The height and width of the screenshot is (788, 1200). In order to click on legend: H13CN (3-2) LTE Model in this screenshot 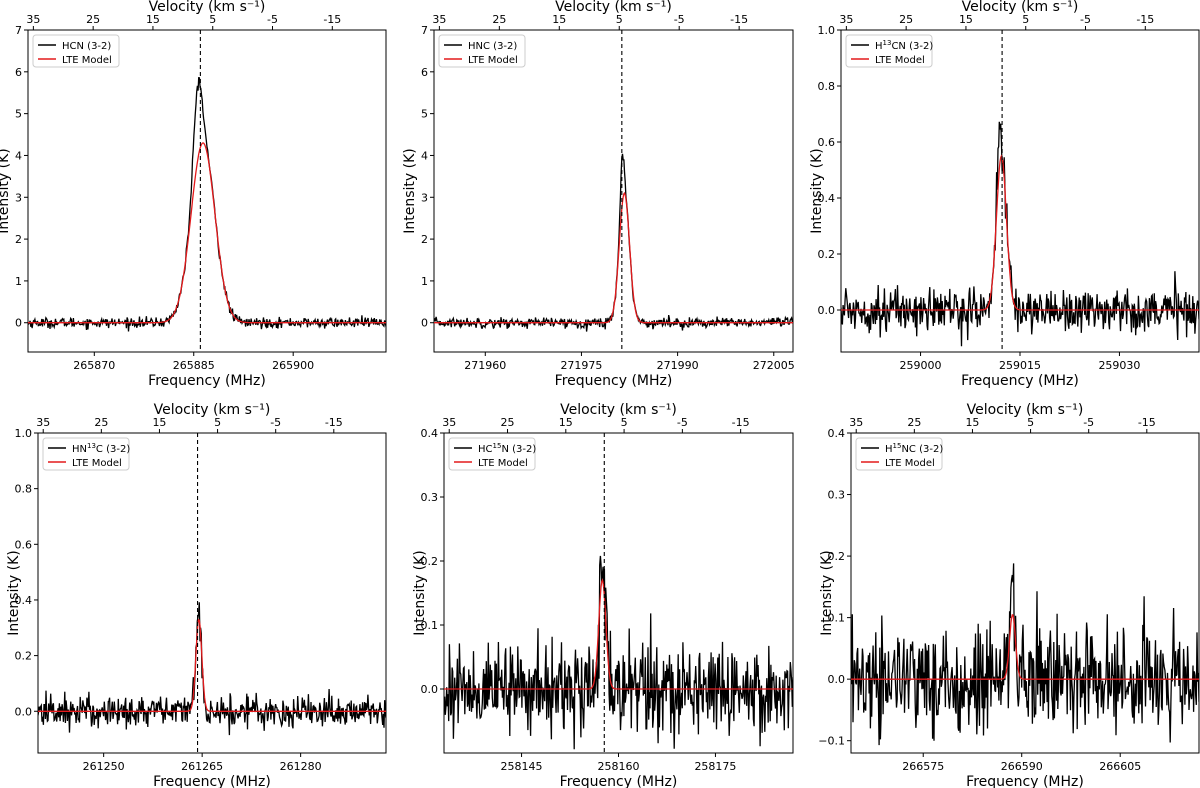, I will do `click(889, 51)`.